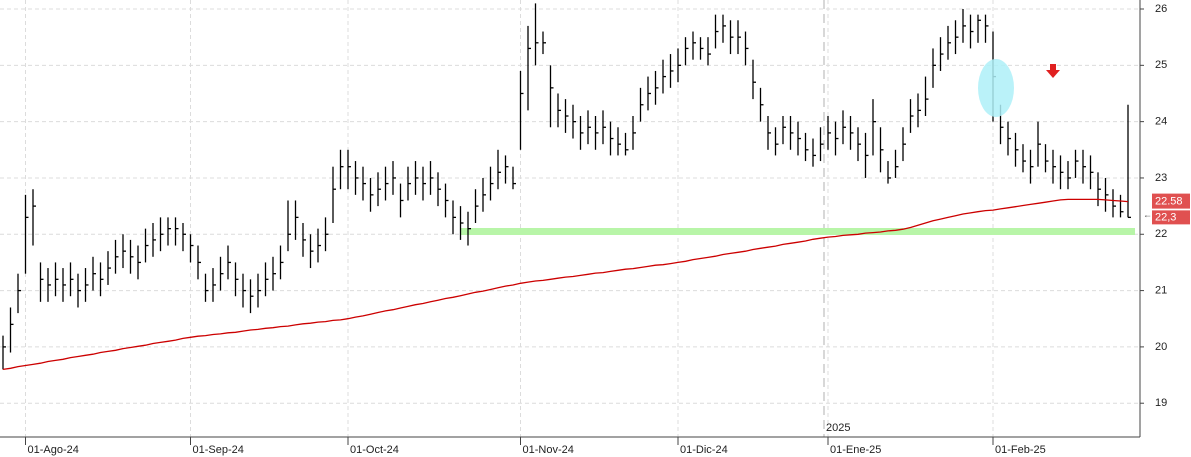 This screenshot has height=457, width=1191. I want to click on y-tick-label: 26, so click(1161, 9).